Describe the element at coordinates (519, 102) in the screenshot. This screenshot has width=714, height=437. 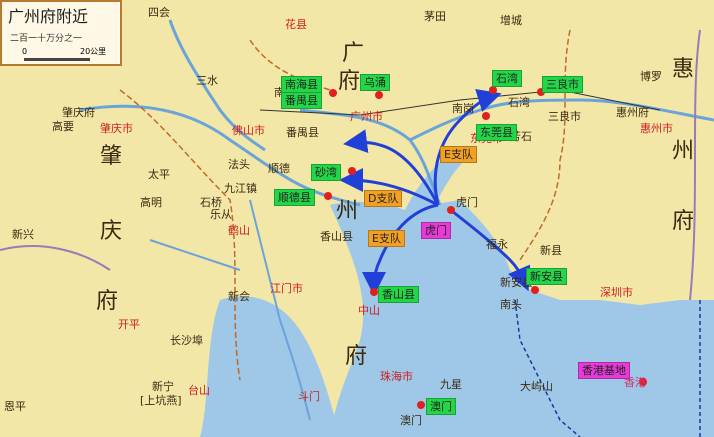
I see `place-shiwan: 石湾` at that location.